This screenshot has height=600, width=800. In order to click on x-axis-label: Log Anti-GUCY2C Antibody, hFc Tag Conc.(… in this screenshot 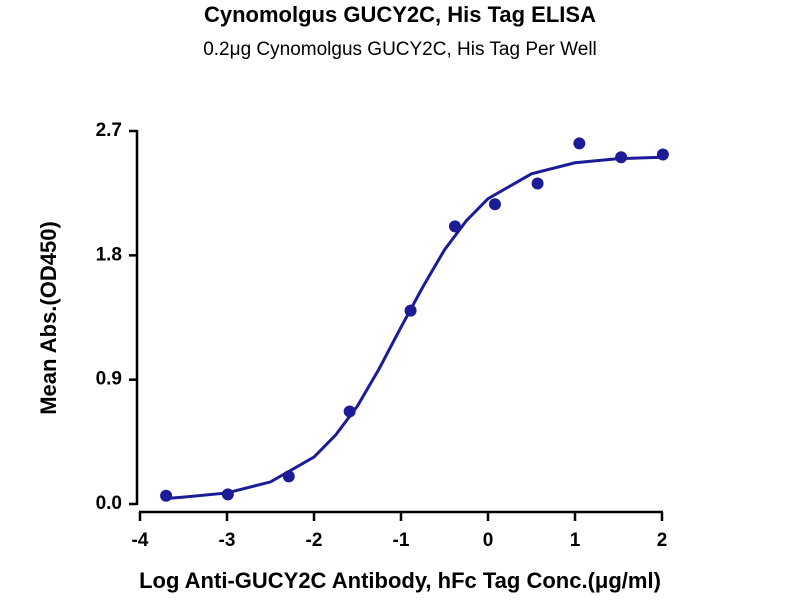, I will do `click(400, 580)`.